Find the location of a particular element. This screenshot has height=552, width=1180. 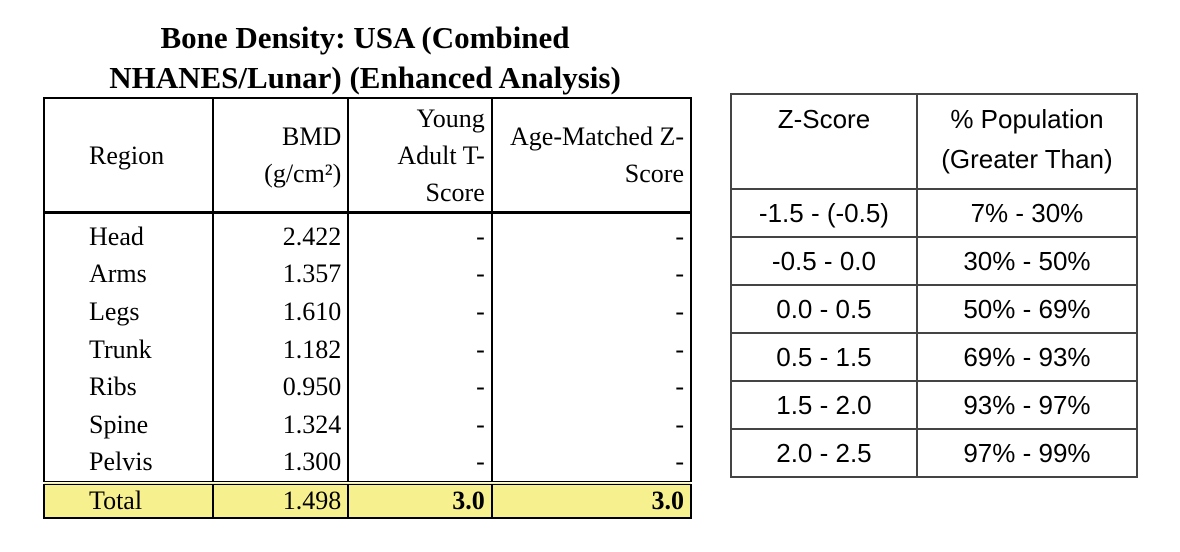

table-cell: 50% - 69% is located at coordinates (1027, 309).